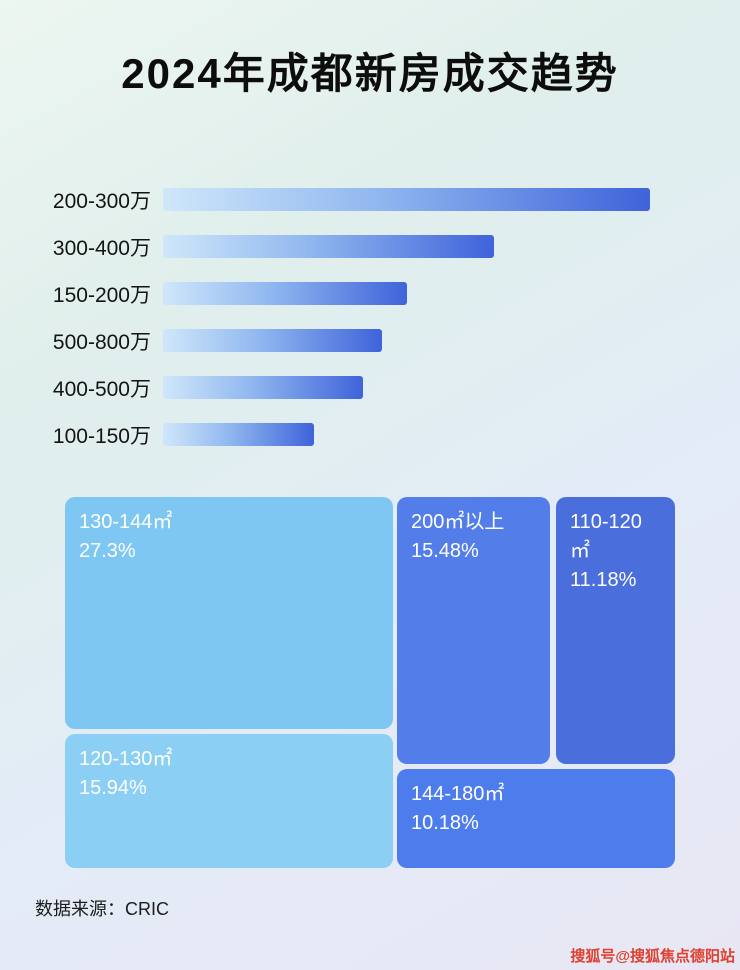 Image resolution: width=740 pixels, height=970 pixels. I want to click on bar-row: 400-500万, so click(370, 388).